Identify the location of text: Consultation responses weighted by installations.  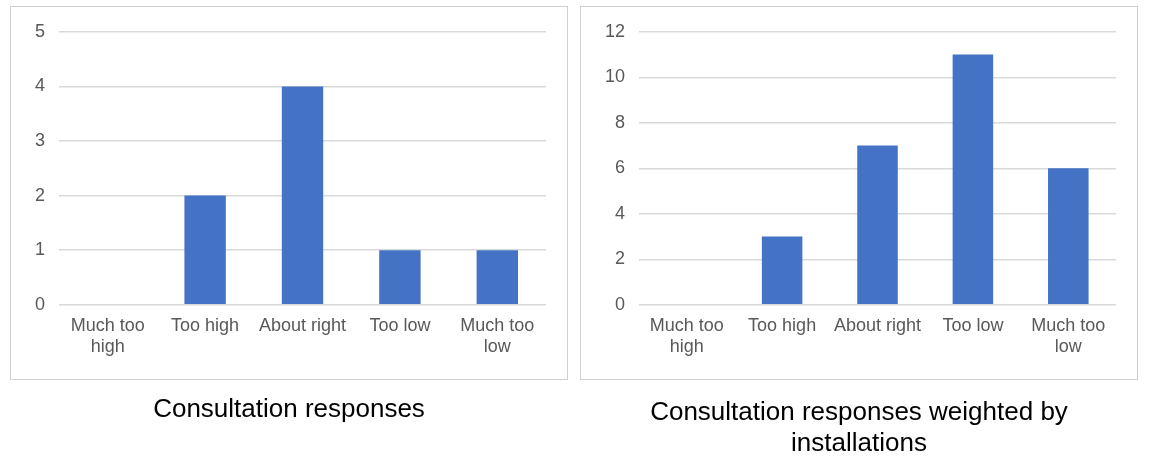
(859, 427).